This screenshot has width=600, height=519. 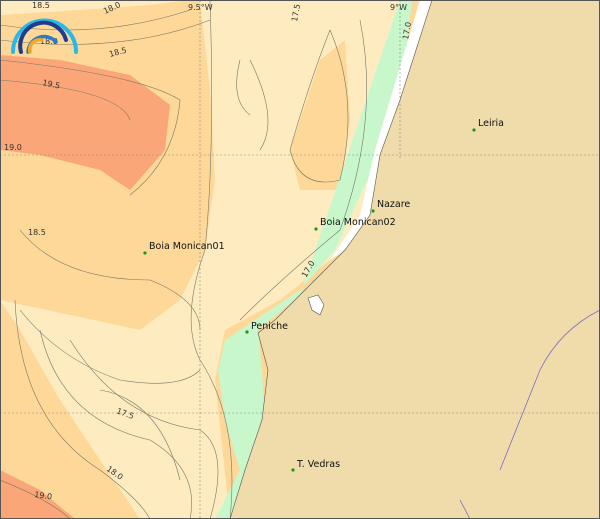 I want to click on contour-label: 17.0, so click(x=407, y=30).